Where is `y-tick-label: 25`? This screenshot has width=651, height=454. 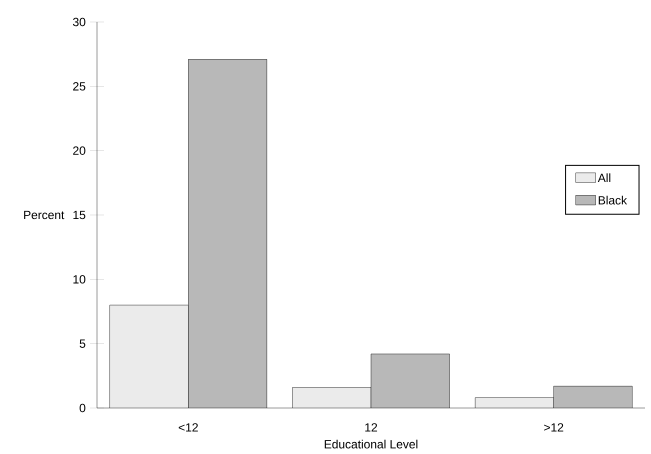
y-tick-label: 25 is located at coordinates (79, 86).